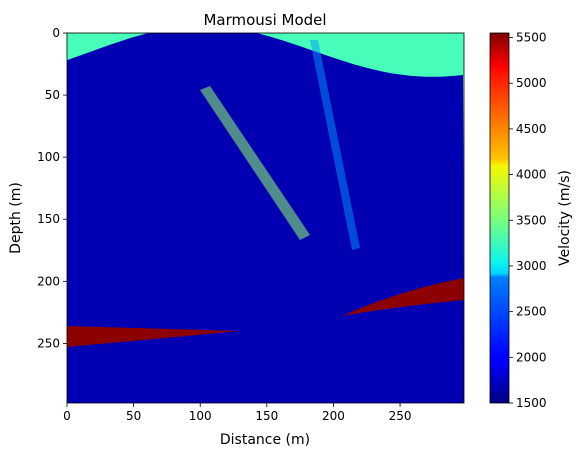 This screenshot has width=582, height=457. I want to click on x-tick-label: 200, so click(333, 416).